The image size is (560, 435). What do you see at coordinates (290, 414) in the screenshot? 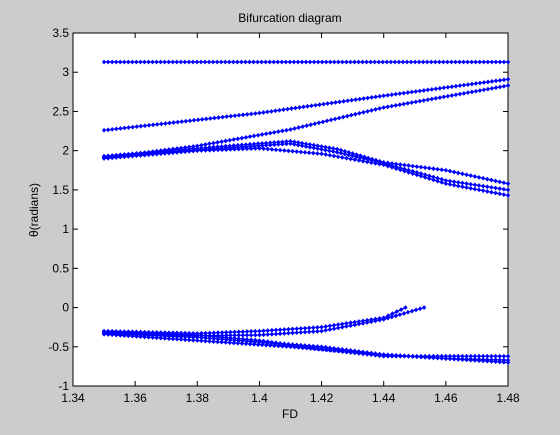
I see `x-axis-label: FD` at bounding box center [290, 414].